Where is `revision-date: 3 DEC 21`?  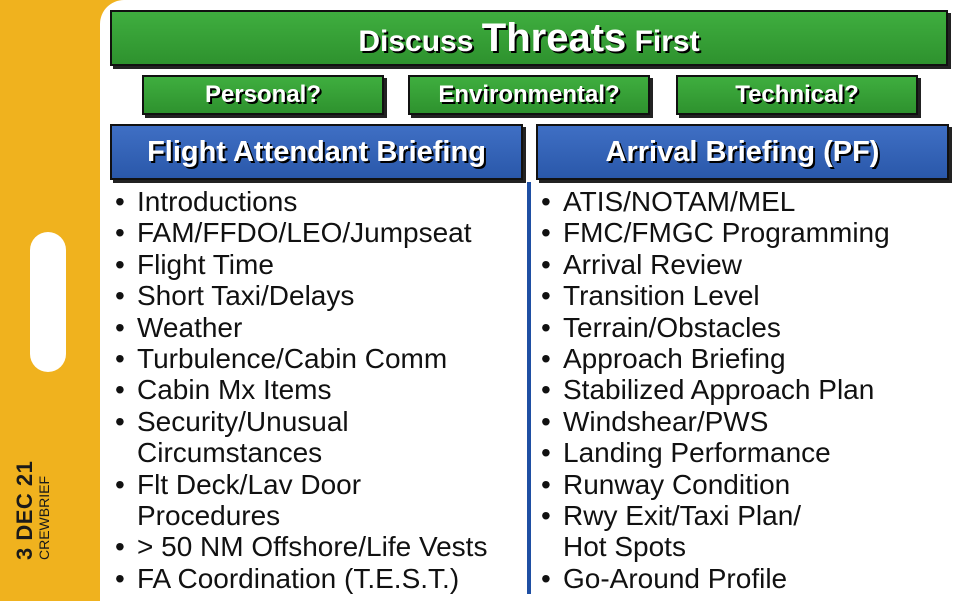
revision-date: 3 DEC 21 is located at coordinates (24, 510).